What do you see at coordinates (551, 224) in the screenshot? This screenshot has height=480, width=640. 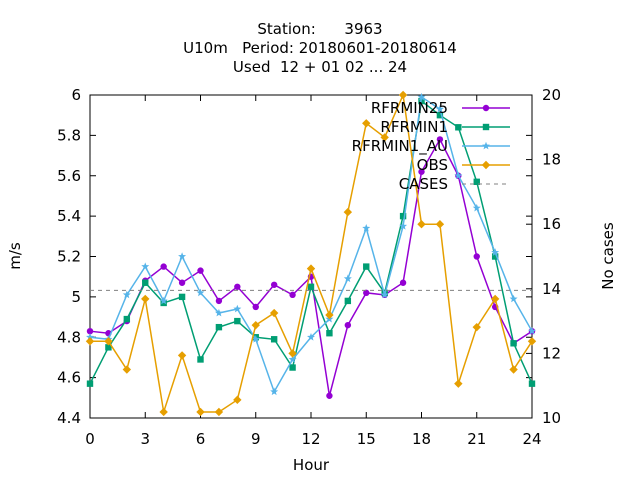 I see `y2-tick-label: 16` at bounding box center [551, 224].